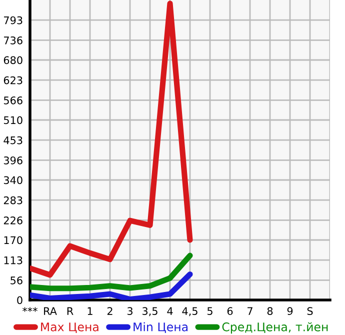  Describe the element at coordinates (310, 311) in the screenshot. I see `x-tick-label: S` at that location.